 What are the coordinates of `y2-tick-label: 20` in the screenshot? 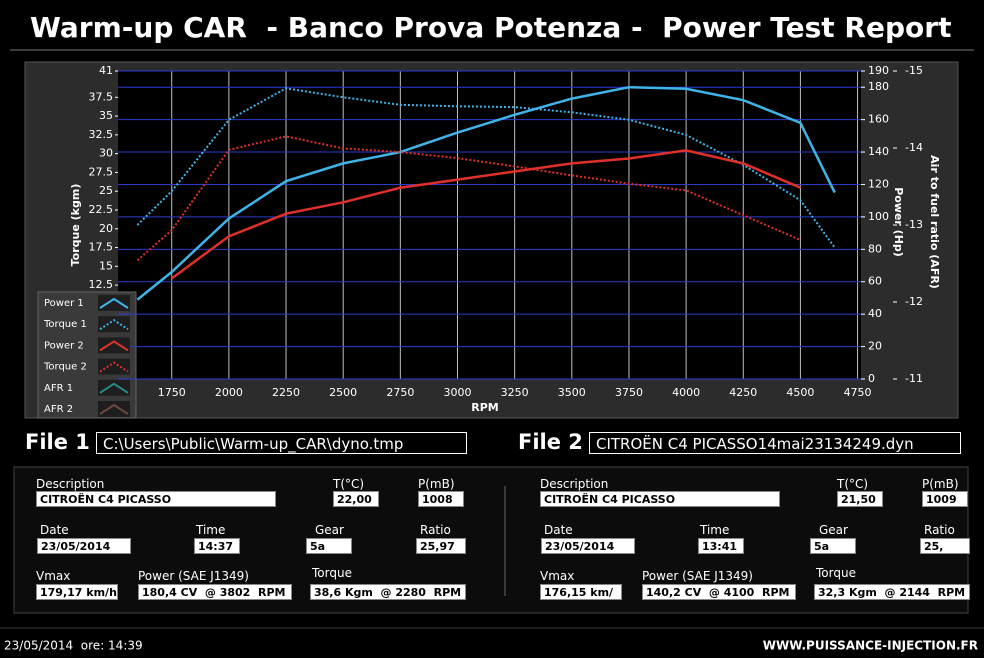 It's located at (875, 346).